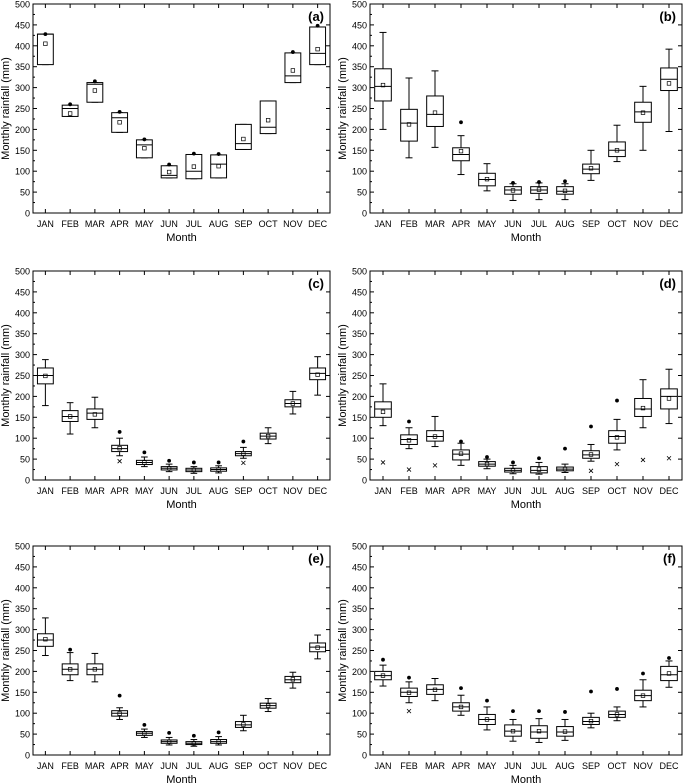 This screenshot has height=784, width=685. Describe the element at coordinates (22, 313) in the screenshot. I see `y-tick-label: 400` at that location.